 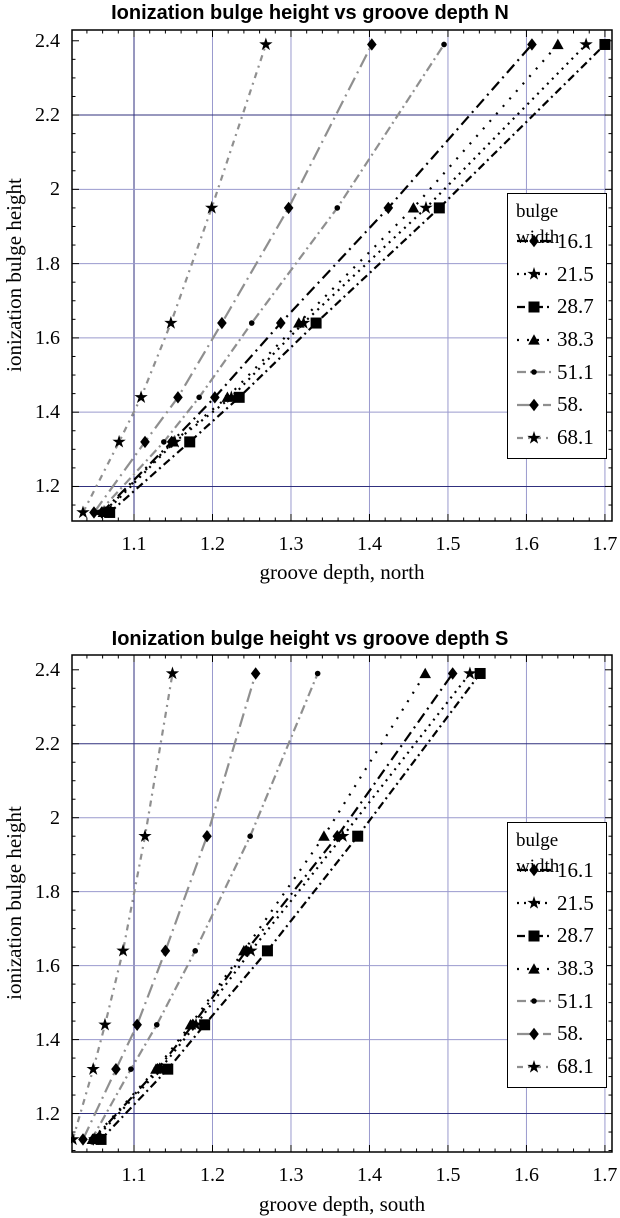 I want to click on legend-item-label: 51.1, so click(x=575, y=1000).